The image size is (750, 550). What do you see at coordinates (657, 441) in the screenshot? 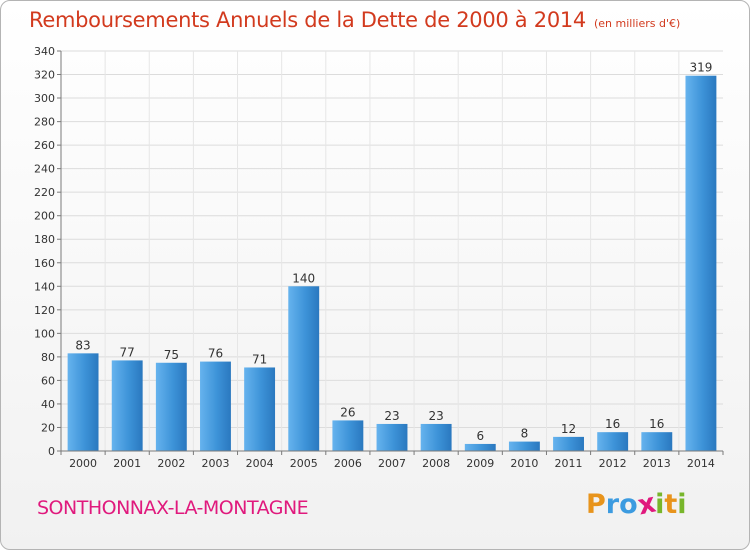
I see `bar-2013` at bounding box center [657, 441].